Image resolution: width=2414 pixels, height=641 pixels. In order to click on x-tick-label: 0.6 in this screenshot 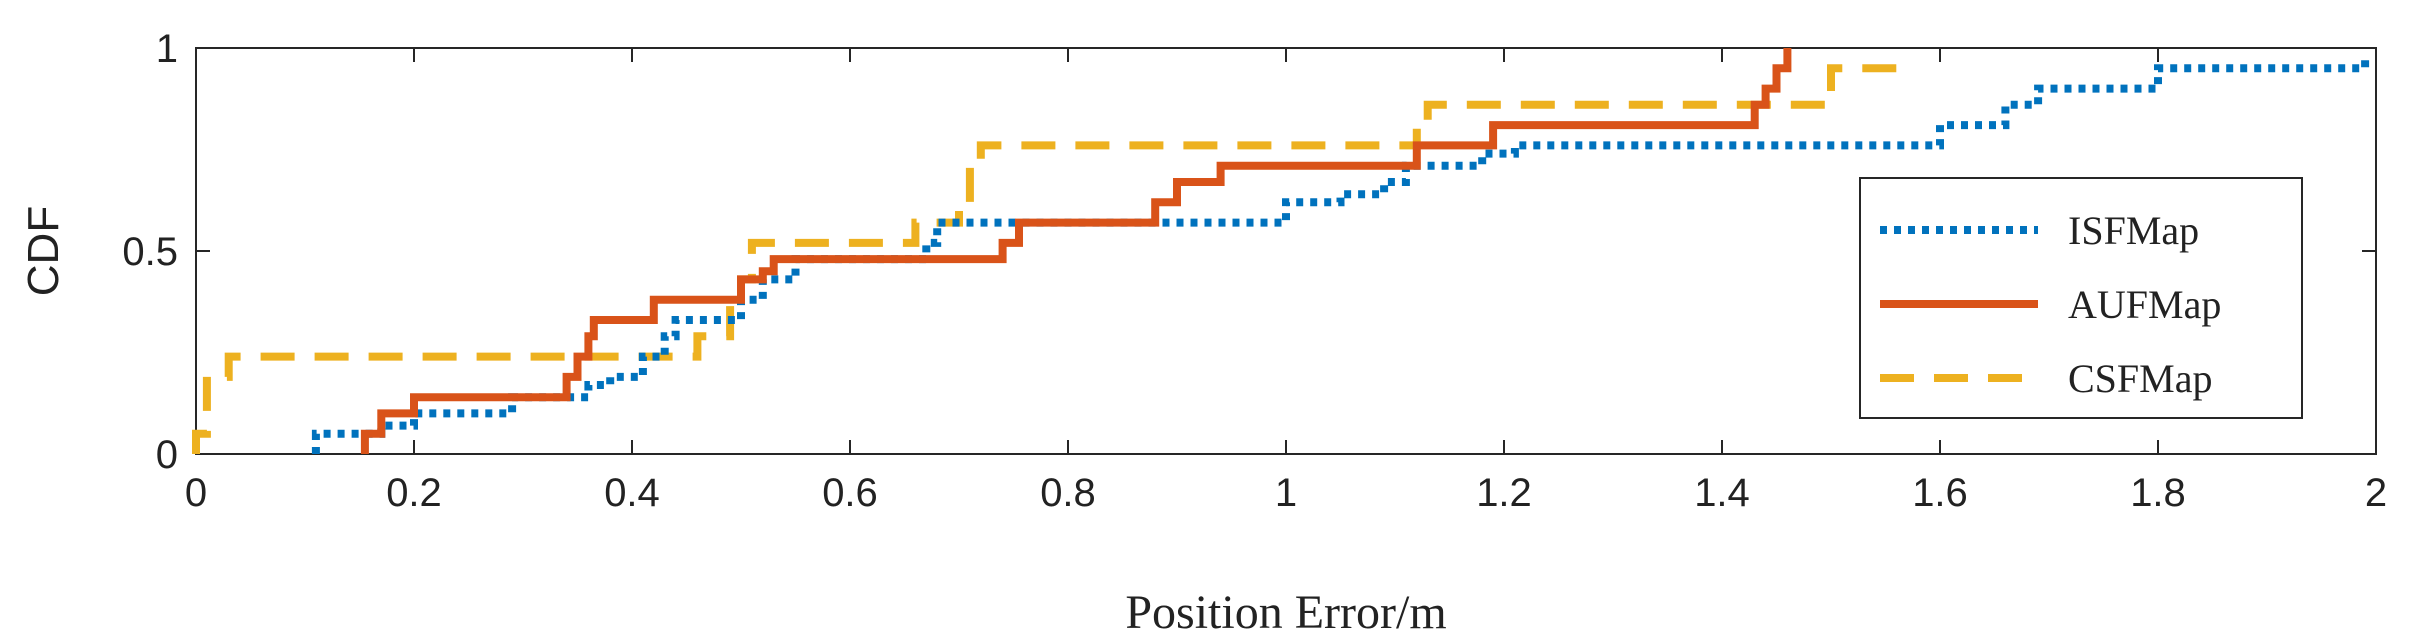, I will do `click(850, 493)`.